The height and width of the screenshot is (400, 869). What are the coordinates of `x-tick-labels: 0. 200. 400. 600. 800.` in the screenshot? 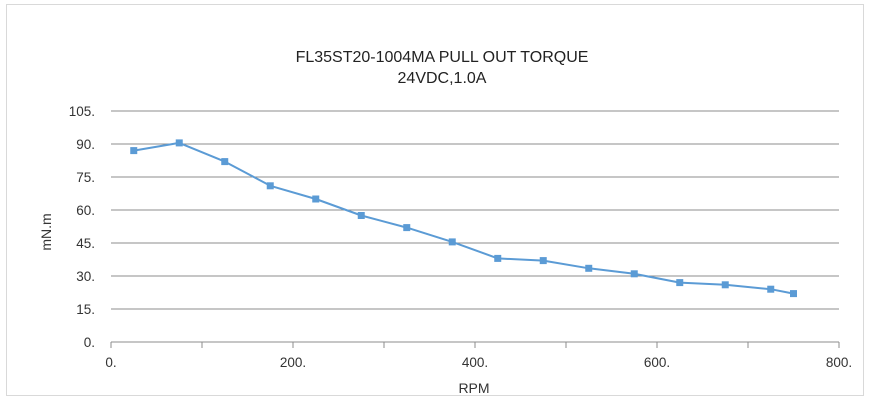 It's located at (478, 362).